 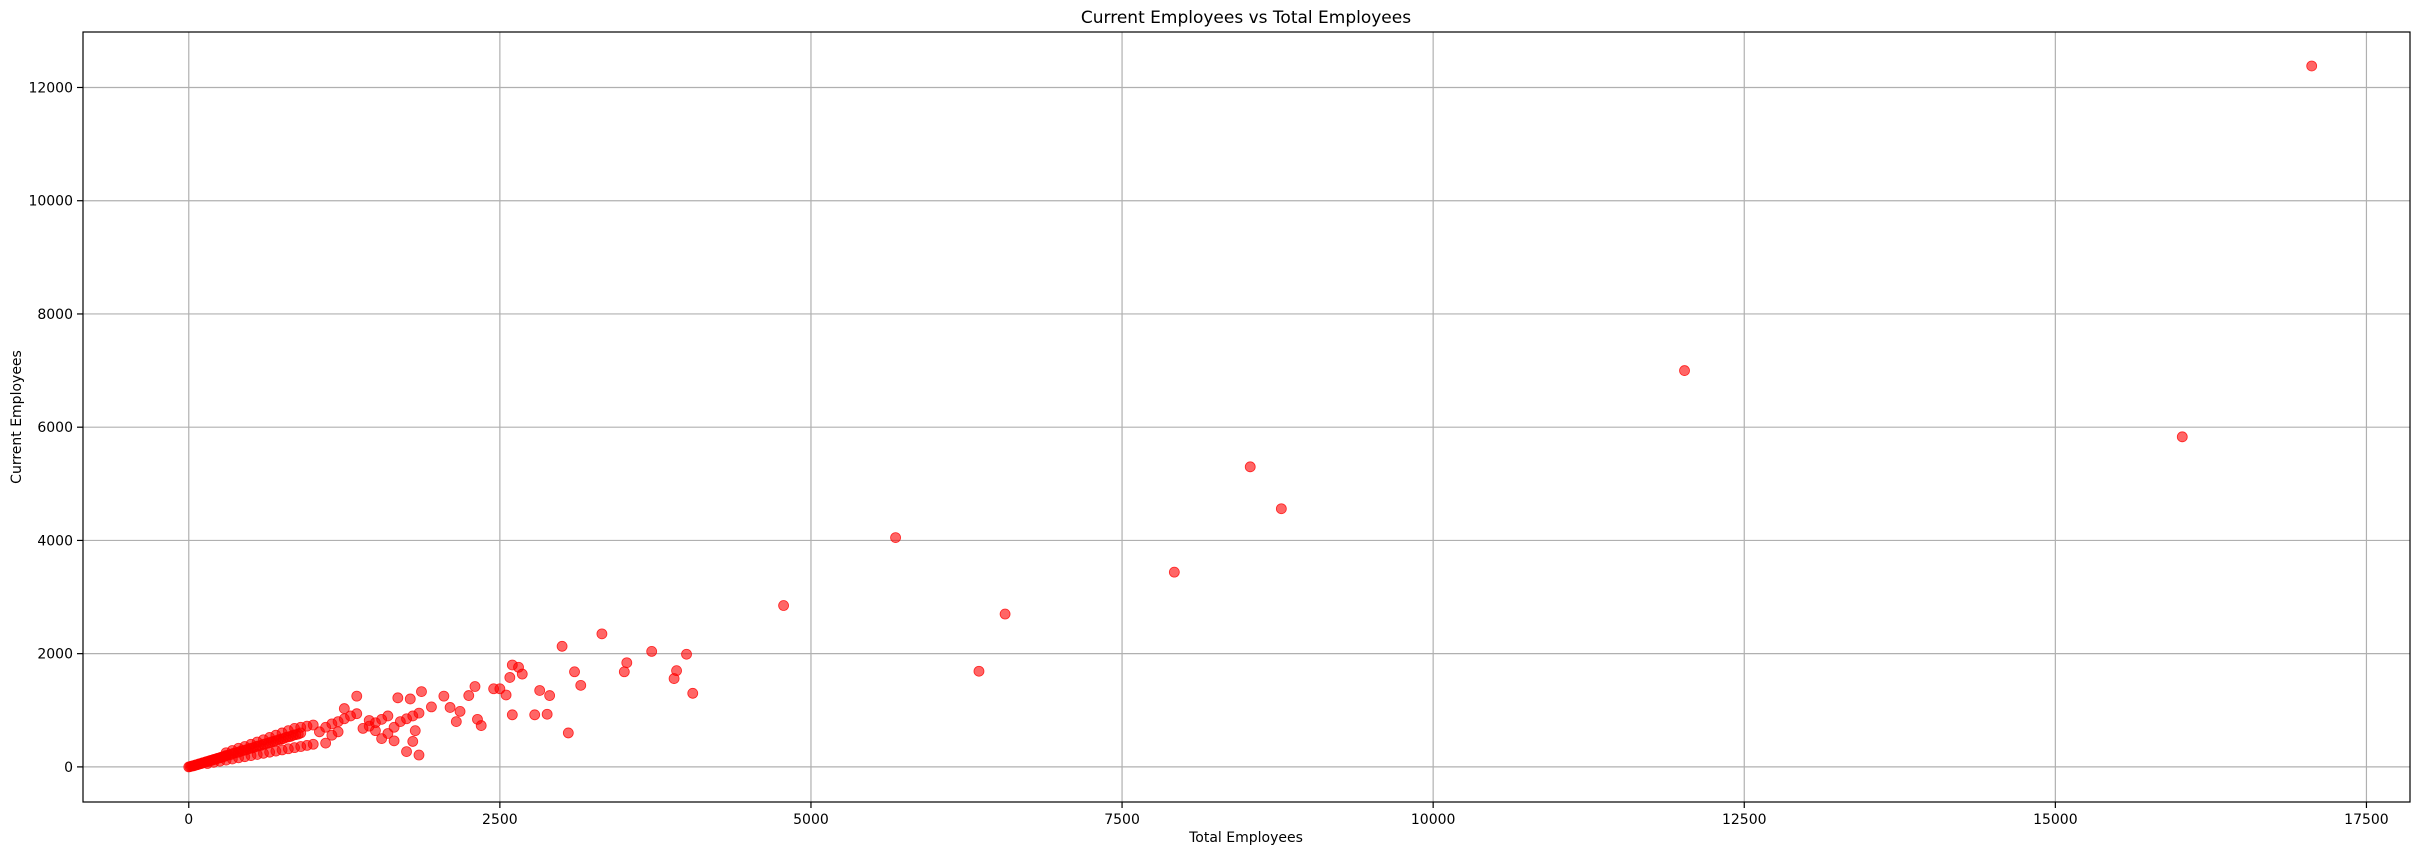 What do you see at coordinates (811, 820) in the screenshot?
I see `x-tick-label: 5000` at bounding box center [811, 820].